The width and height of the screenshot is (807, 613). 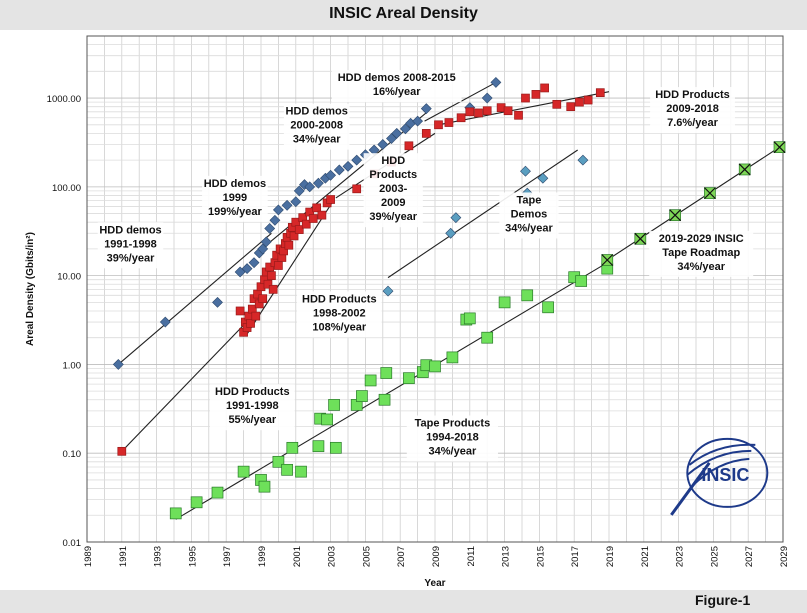 I want to click on annotation-line: Tape Products, so click(x=453, y=423).